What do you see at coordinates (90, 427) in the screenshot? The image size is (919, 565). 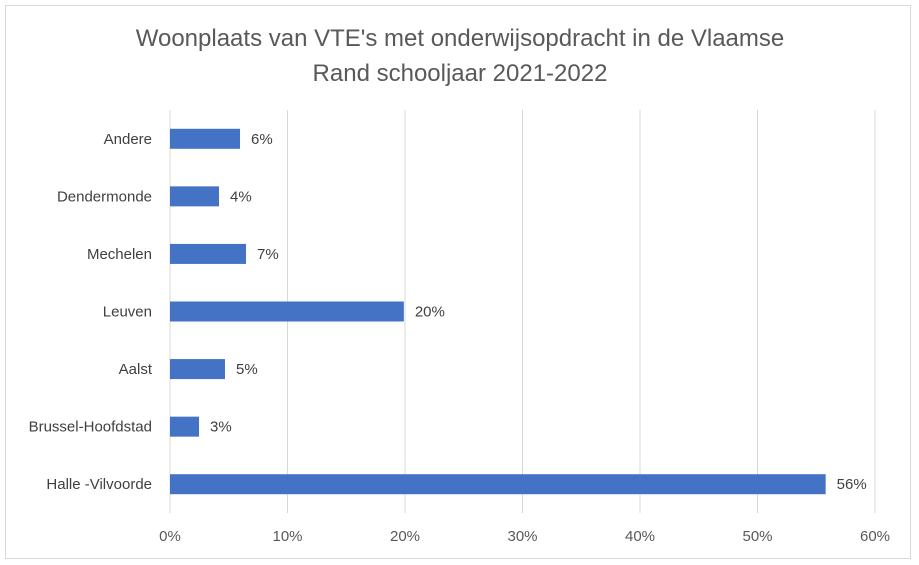 I see `category-label: Brussel-Hoofdstad` at bounding box center [90, 427].